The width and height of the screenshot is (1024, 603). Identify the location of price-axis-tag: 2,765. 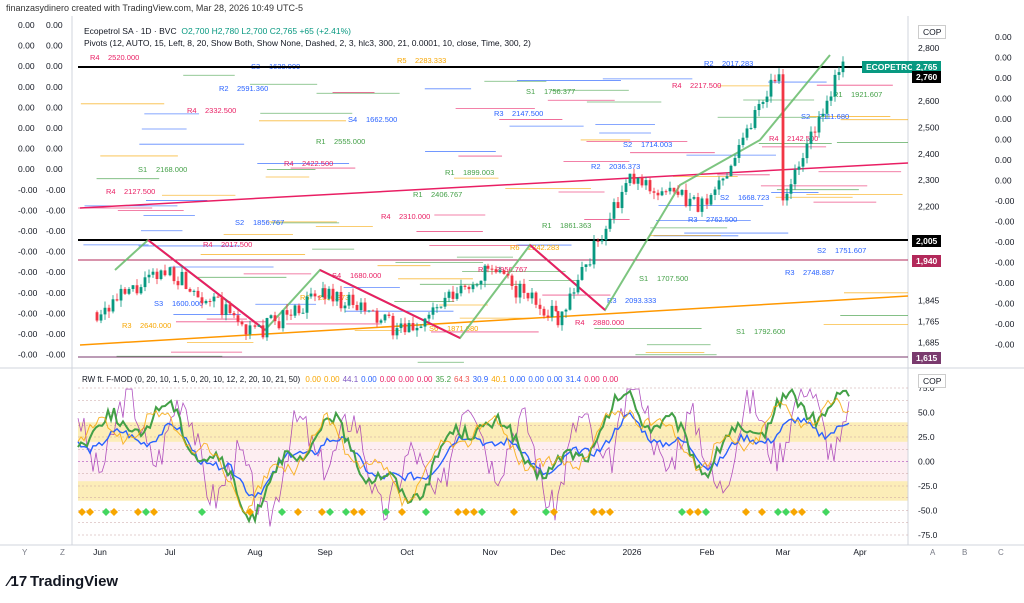
(927, 67).